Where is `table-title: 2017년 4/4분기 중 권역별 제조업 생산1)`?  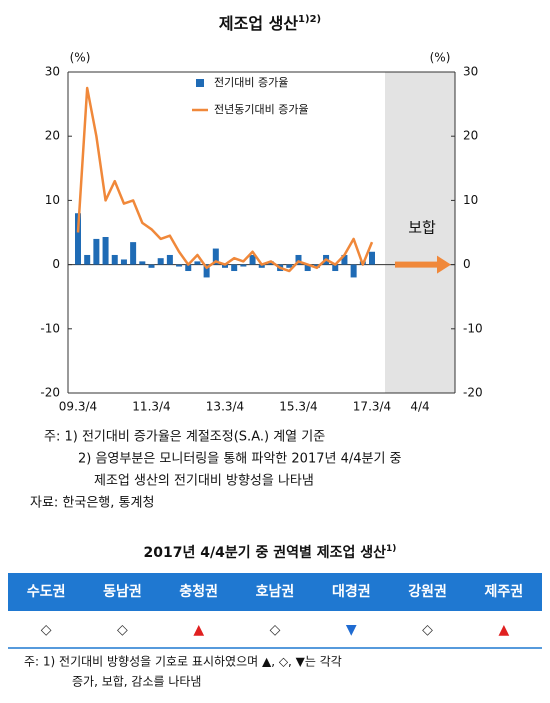
table-title: 2017년 4/4분기 중 권역별 제조업 생산1) is located at coordinates (270, 553).